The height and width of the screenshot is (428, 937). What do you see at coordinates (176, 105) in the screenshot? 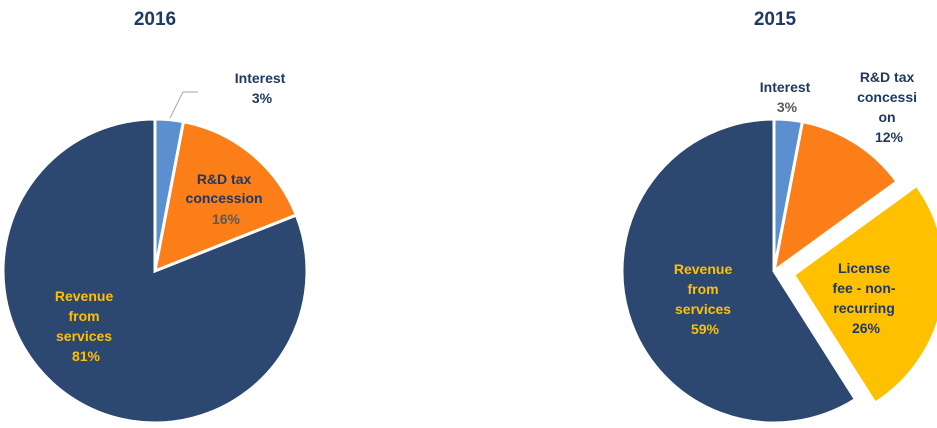
I see `leader-line-interest-2016` at bounding box center [176, 105].